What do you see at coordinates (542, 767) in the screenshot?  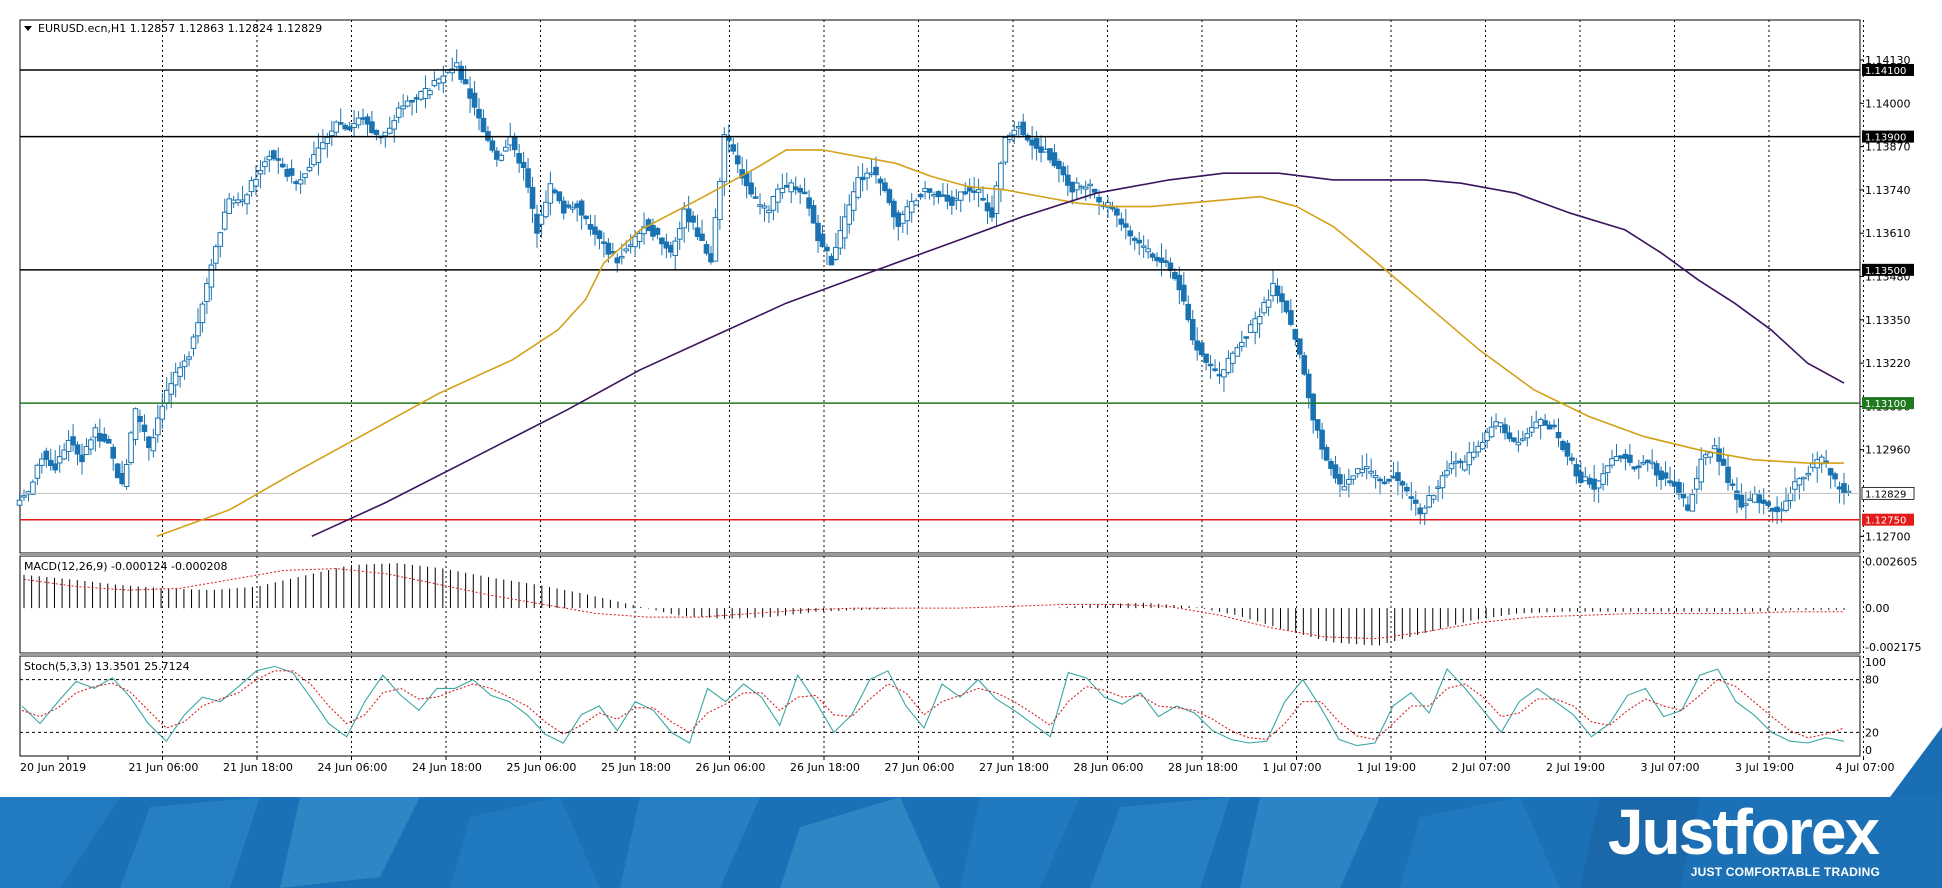 I see `x-tick-label: 25 Jun 06:00` at bounding box center [542, 767].